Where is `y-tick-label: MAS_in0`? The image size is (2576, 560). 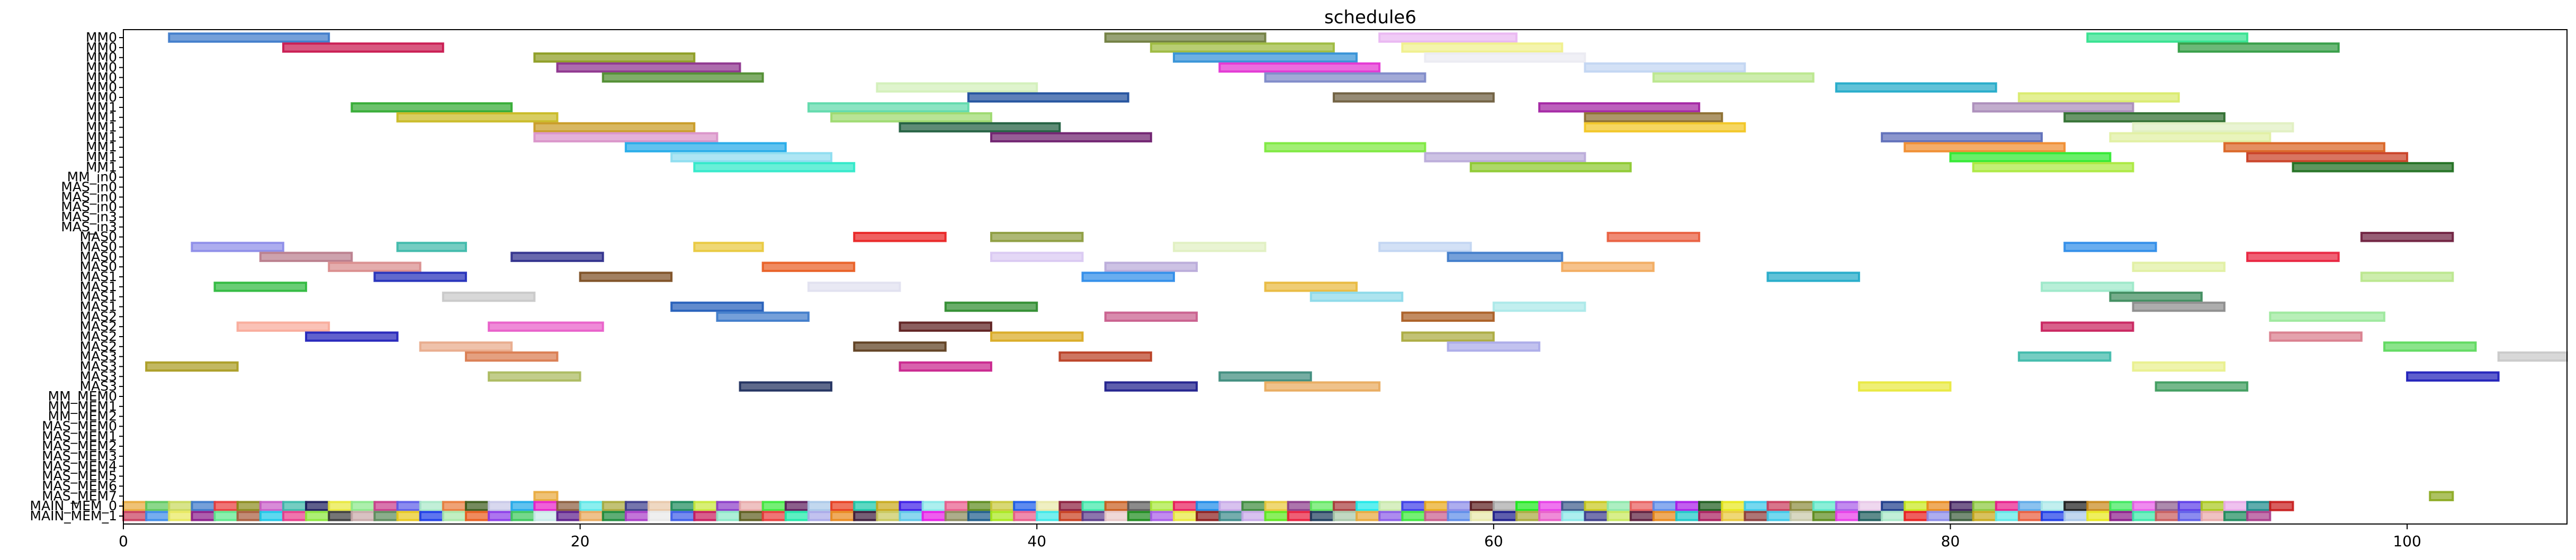 y-tick-label: MAS_in0 is located at coordinates (89, 206).